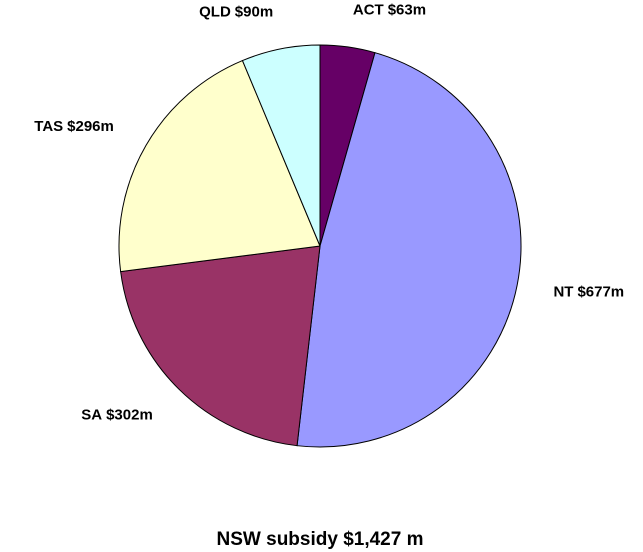 The width and height of the screenshot is (643, 552). What do you see at coordinates (90, 126) in the screenshot?
I see `slice-value-label: $296m` at bounding box center [90, 126].